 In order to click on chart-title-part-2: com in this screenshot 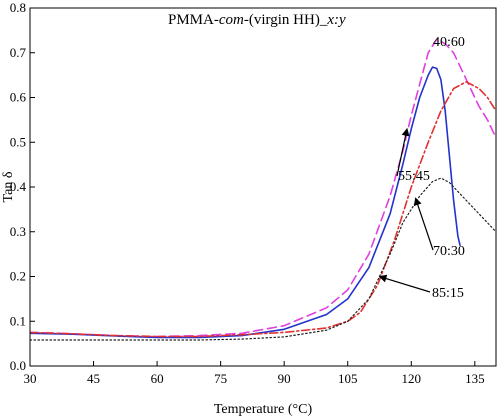, I will do `click(231, 20)`.